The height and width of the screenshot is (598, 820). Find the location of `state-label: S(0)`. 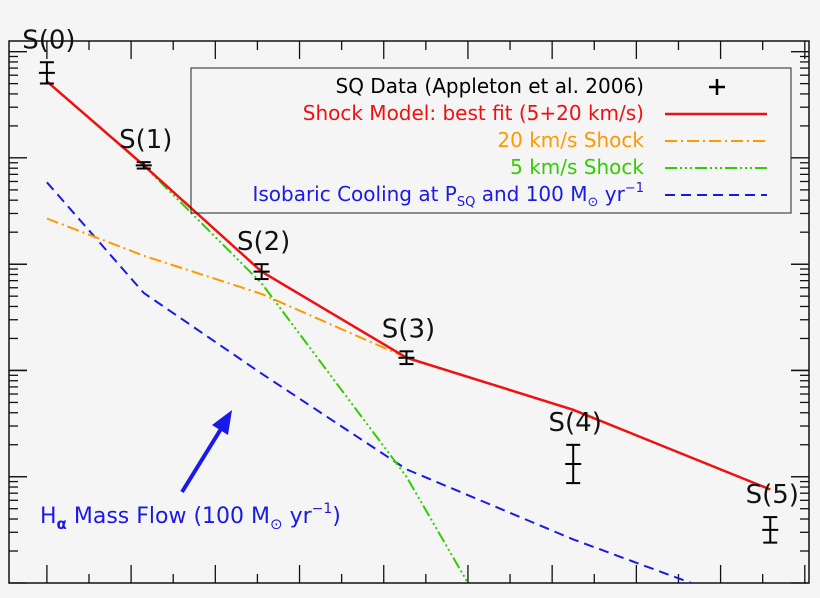

state-label: S(0) is located at coordinates (48, 40).